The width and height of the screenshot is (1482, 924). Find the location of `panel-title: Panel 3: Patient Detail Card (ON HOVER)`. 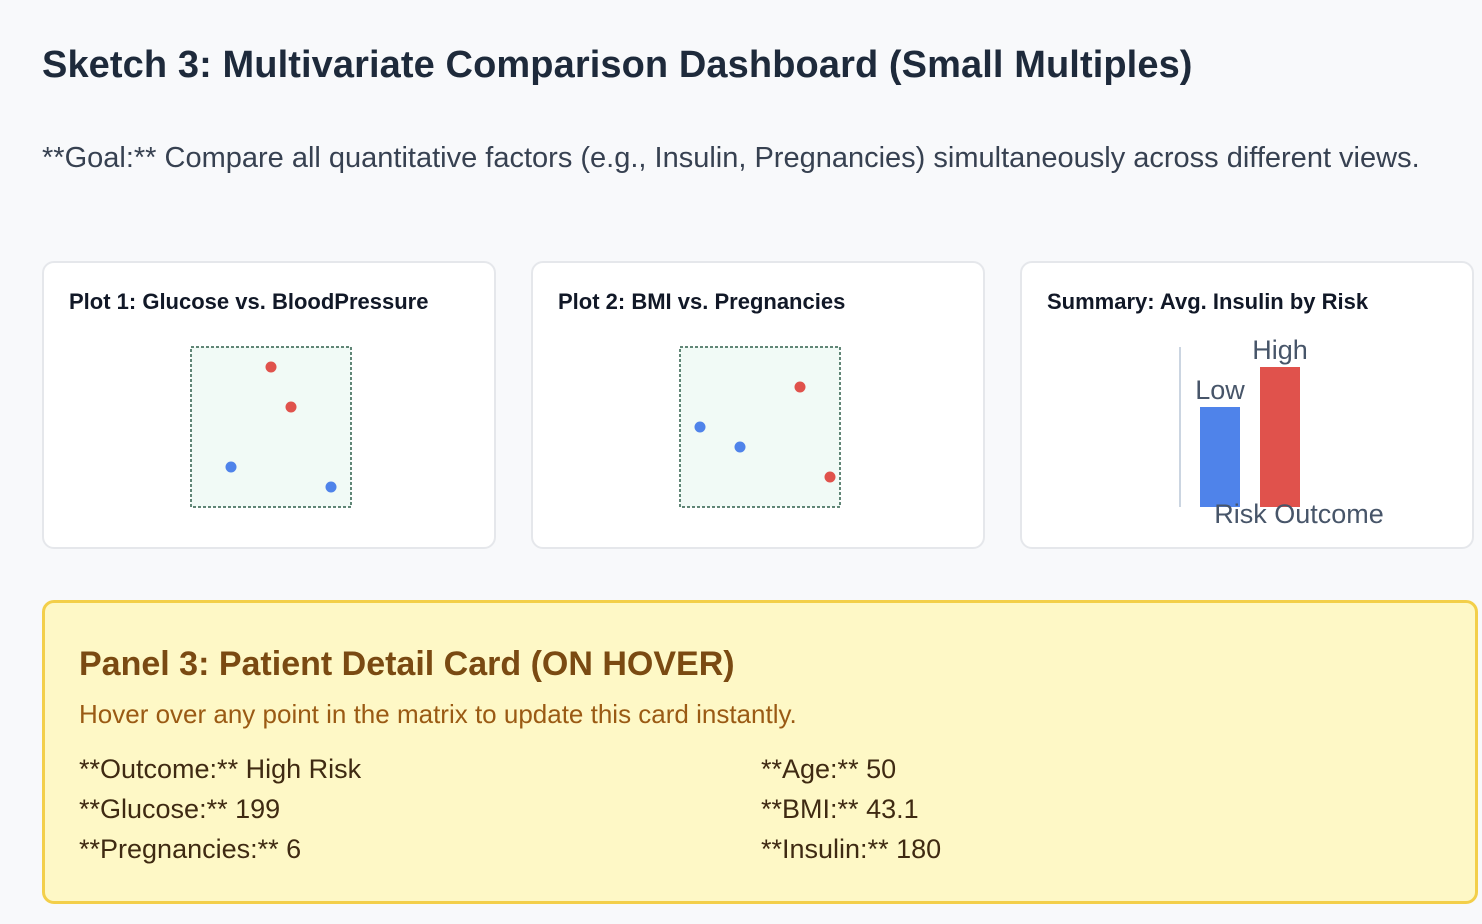

panel-title: Panel 3: Patient Detail Card (ON HOVER) is located at coordinates (407, 664).